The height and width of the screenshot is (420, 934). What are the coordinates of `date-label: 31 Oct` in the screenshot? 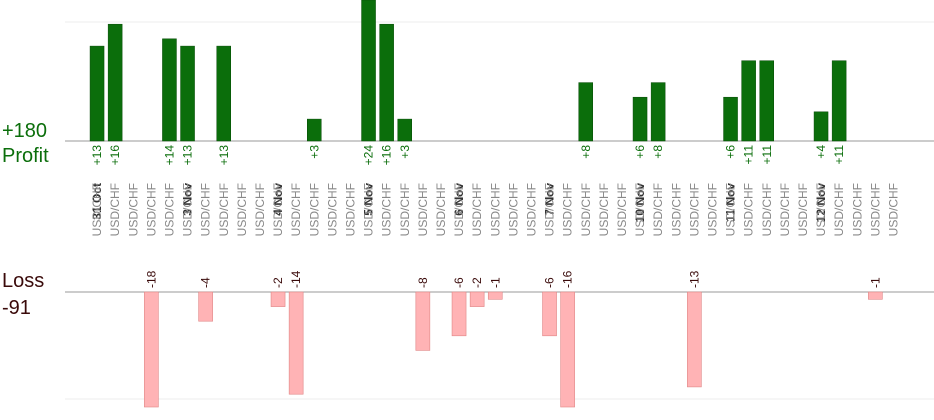 It's located at (97, 201).